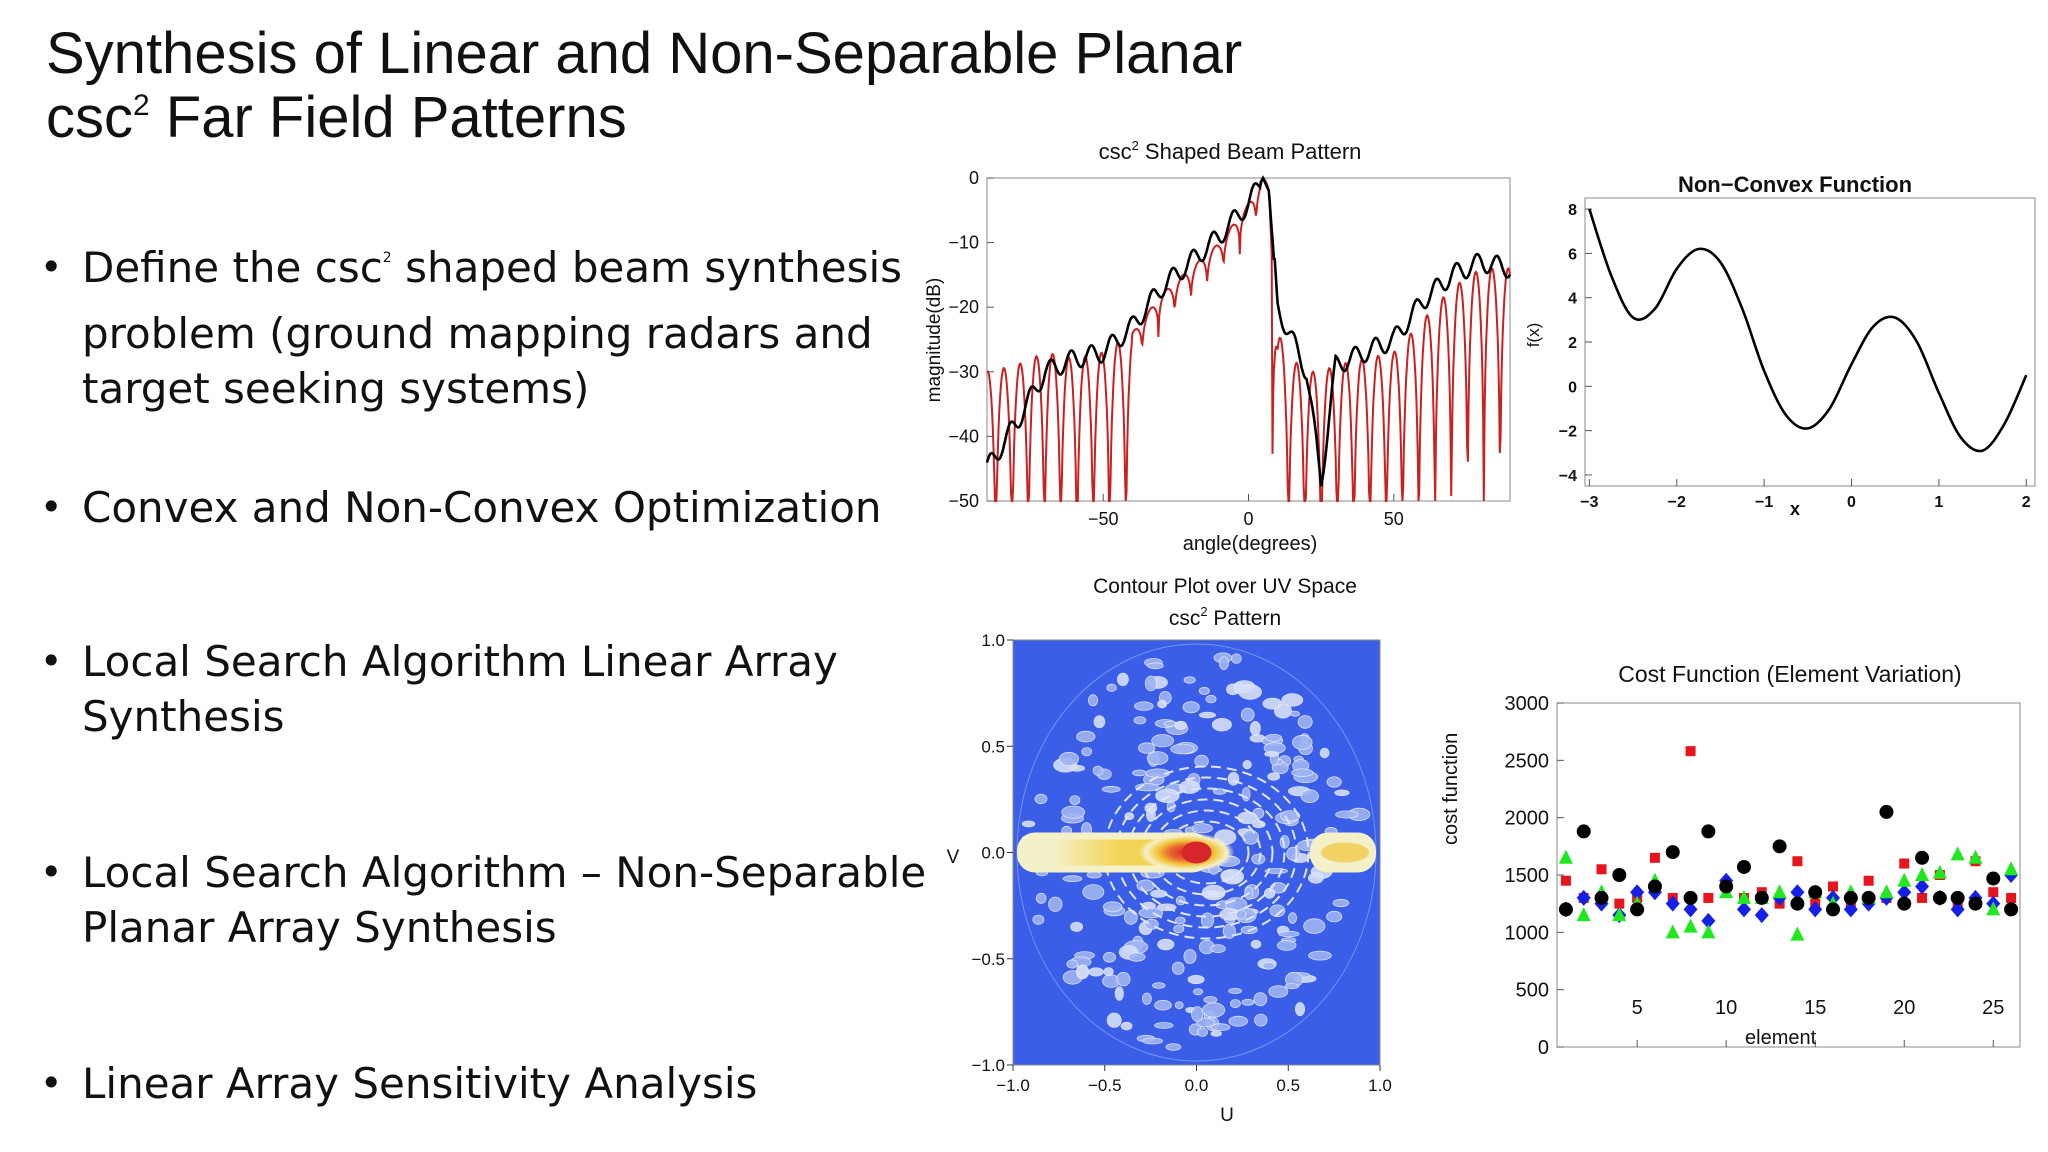 The image size is (2048, 1152). I want to click on x-axis-label: U, so click(1227, 1115).